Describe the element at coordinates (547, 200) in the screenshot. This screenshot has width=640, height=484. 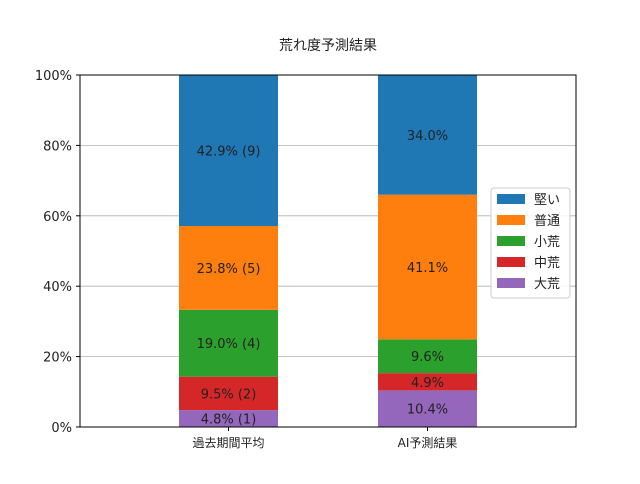
I see `legend-label: 堅い` at that location.